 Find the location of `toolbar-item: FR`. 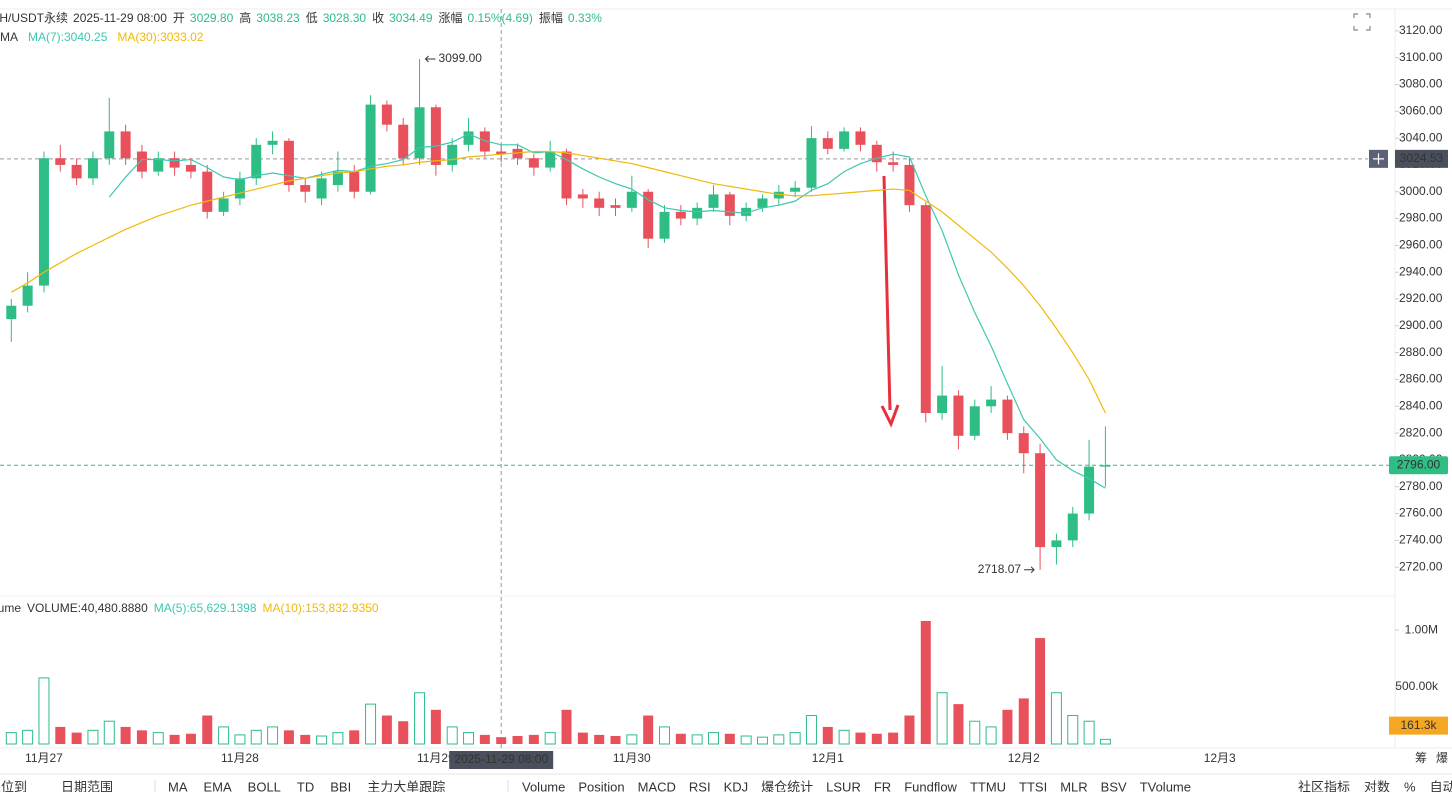

toolbar-item: FR is located at coordinates (882, 785).